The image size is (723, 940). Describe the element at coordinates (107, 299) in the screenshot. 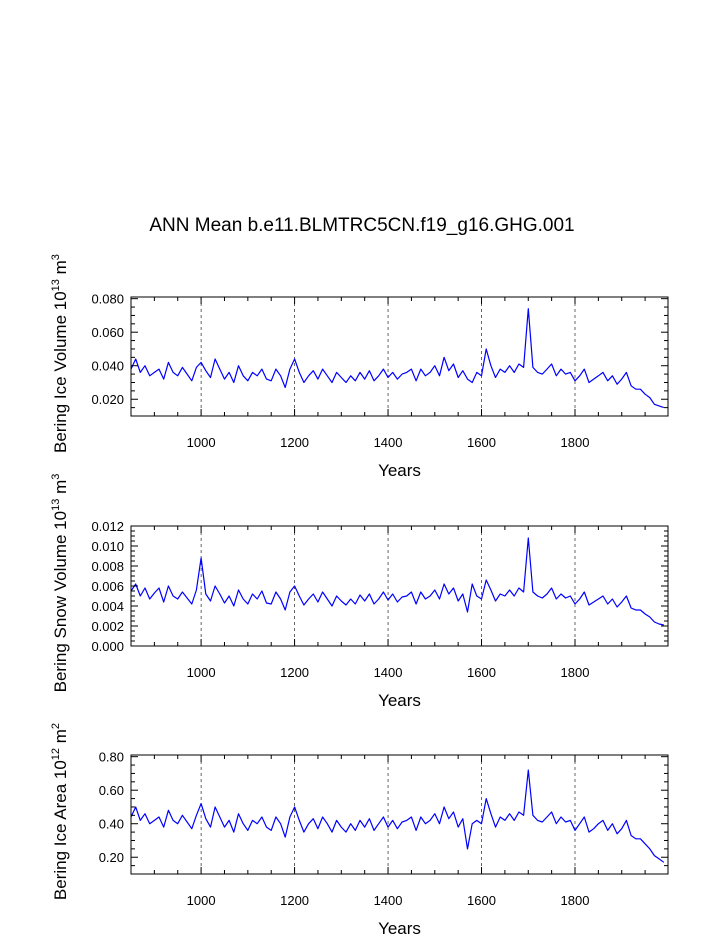

I see `y-tick-label: 0.080` at that location.